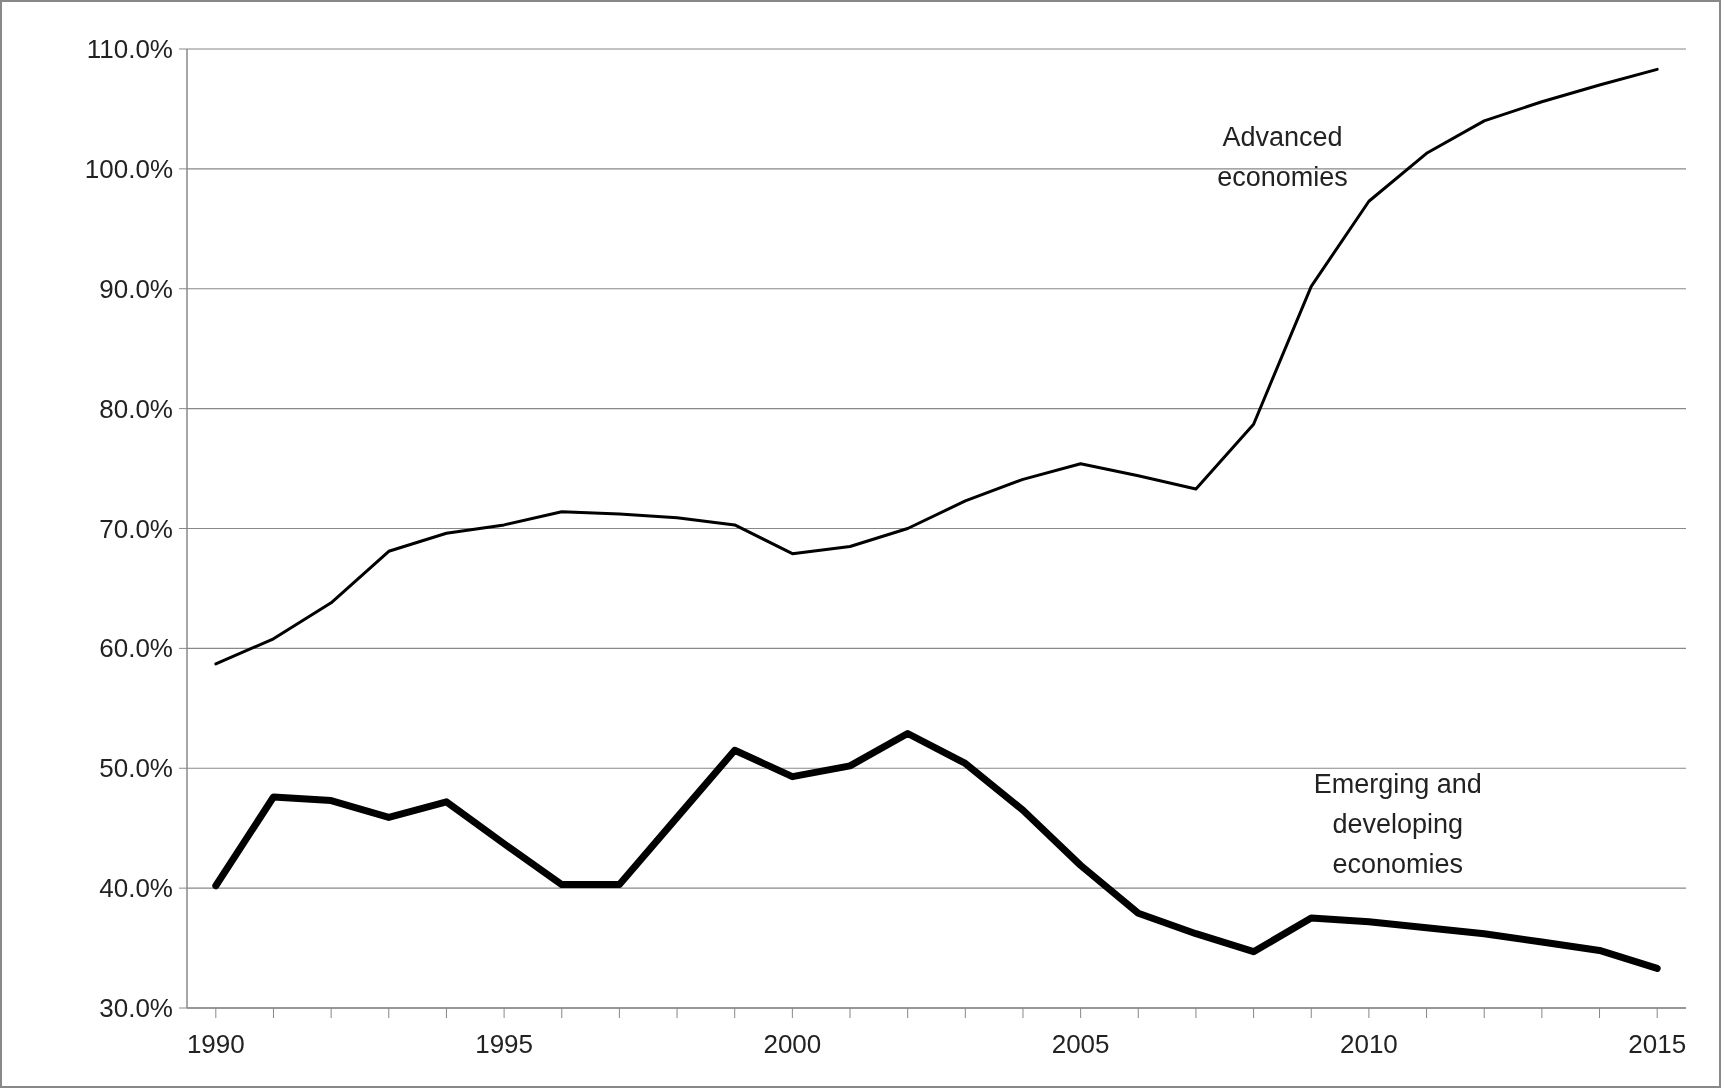  What do you see at coordinates (136, 768) in the screenshot?
I see `y-tick-label: 50.0%` at bounding box center [136, 768].